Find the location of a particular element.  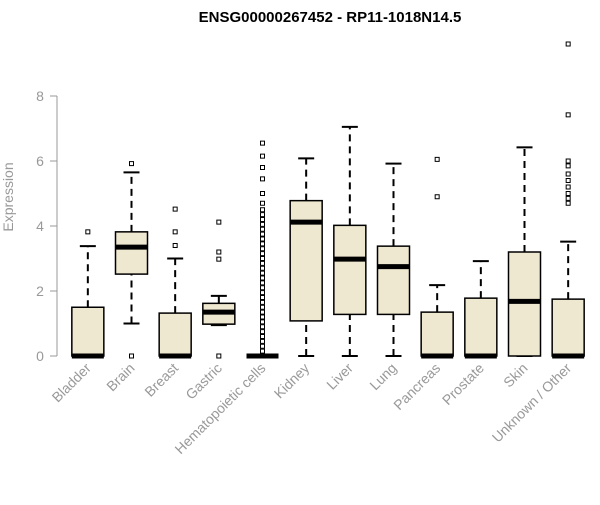

y-axis-label-group: Expression is located at coordinates (8, 196).